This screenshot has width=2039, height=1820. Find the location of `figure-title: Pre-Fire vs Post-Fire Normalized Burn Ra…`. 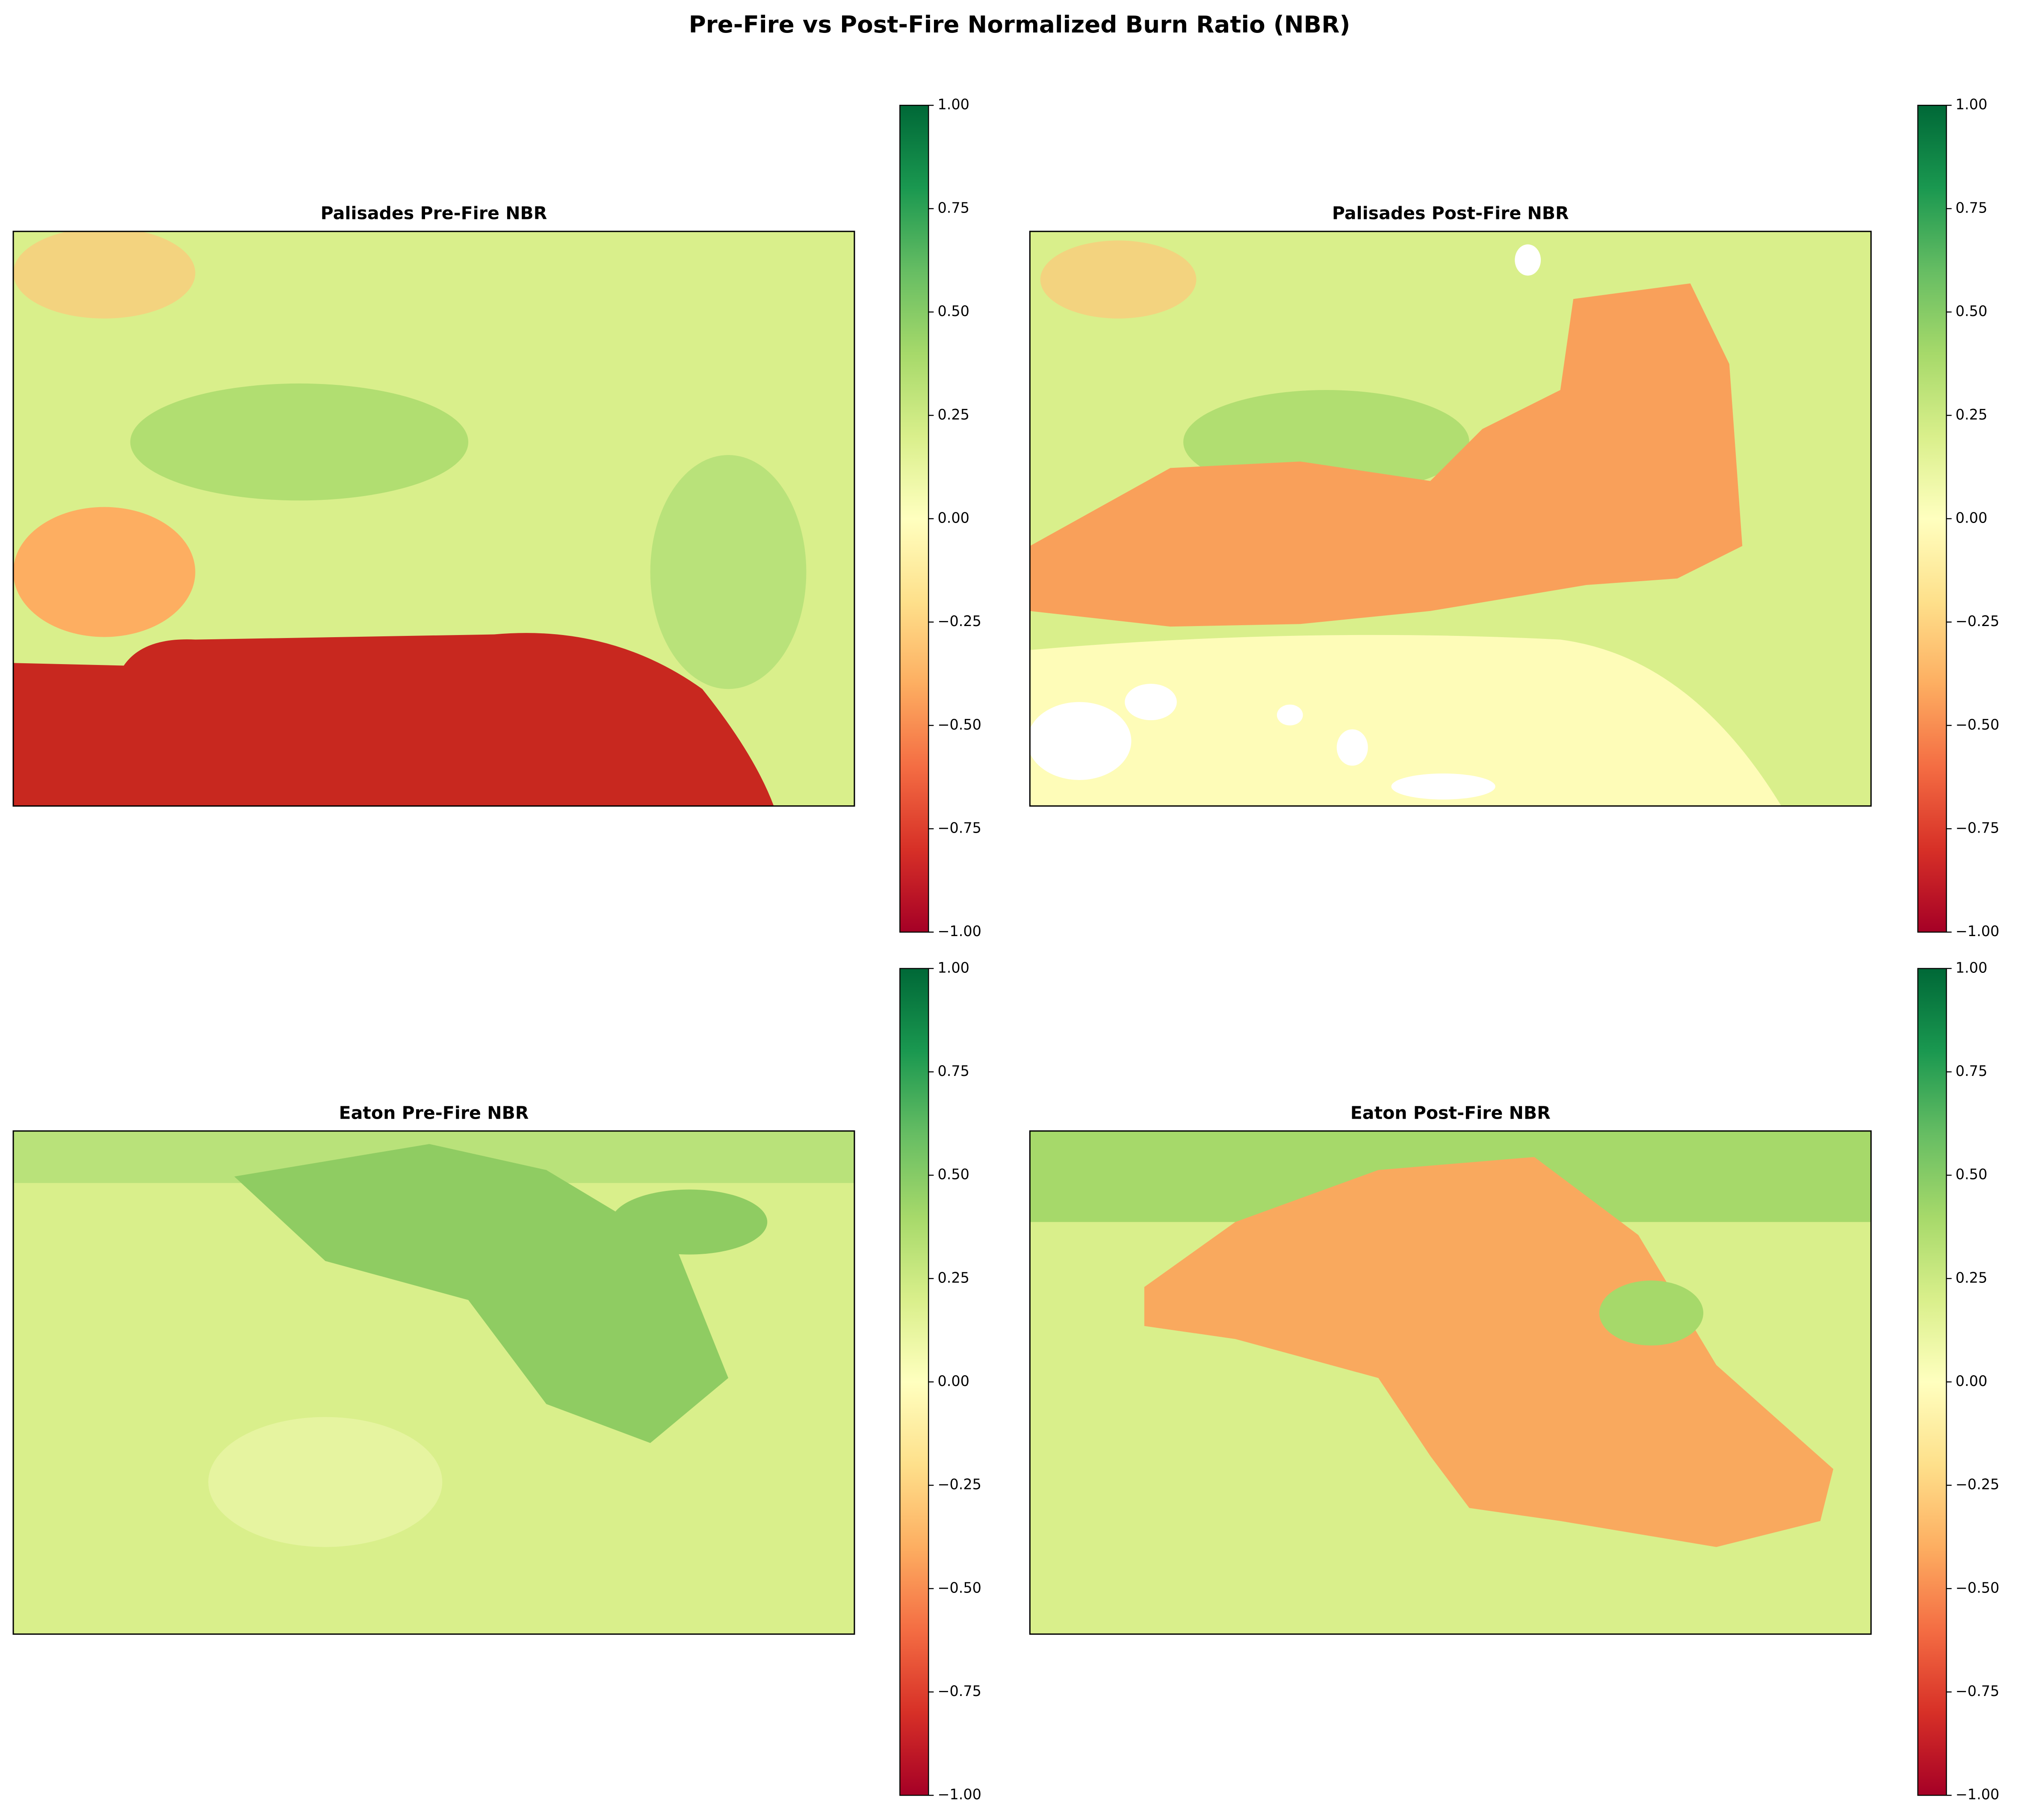

figure-title: Pre-Fire vs Post-Fire Normalized Burn Ra… is located at coordinates (1019, 24).